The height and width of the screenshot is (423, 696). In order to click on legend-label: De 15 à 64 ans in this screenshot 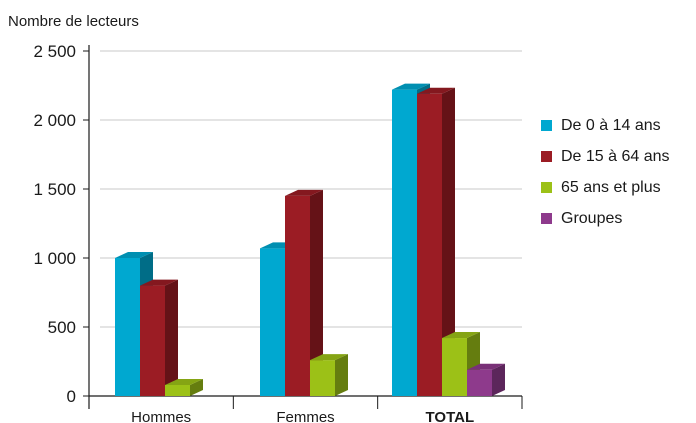, I will do `click(615, 156)`.